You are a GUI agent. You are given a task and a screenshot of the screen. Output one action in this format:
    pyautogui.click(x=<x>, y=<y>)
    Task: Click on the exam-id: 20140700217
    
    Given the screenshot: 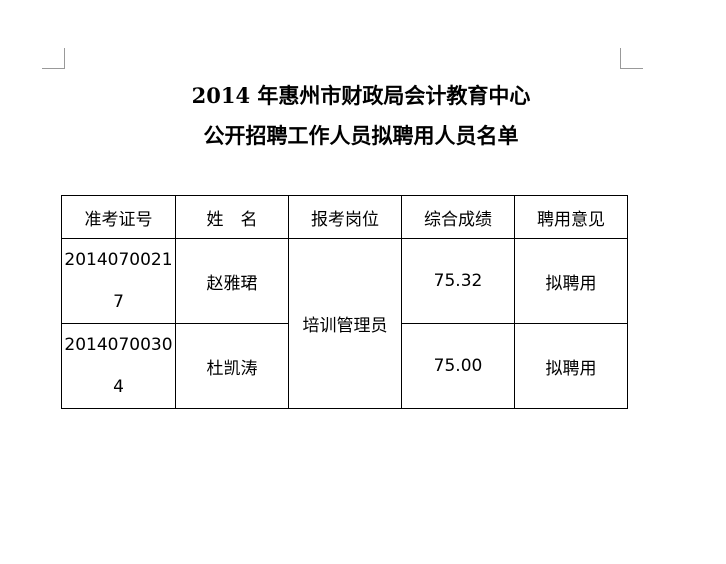 What is the action you would take?
    pyautogui.click(x=118, y=281)
    